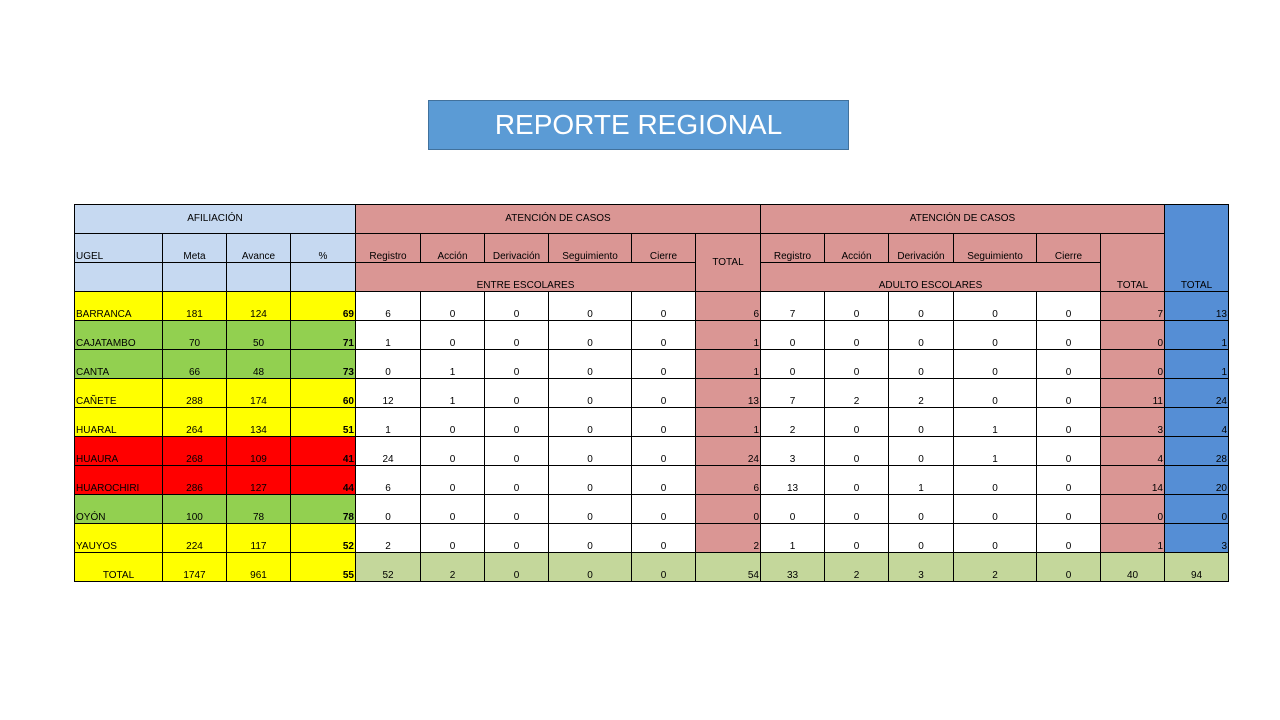 The height and width of the screenshot is (720, 1280). What do you see at coordinates (258, 306) in the screenshot?
I see `avance-cell: 124` at bounding box center [258, 306].